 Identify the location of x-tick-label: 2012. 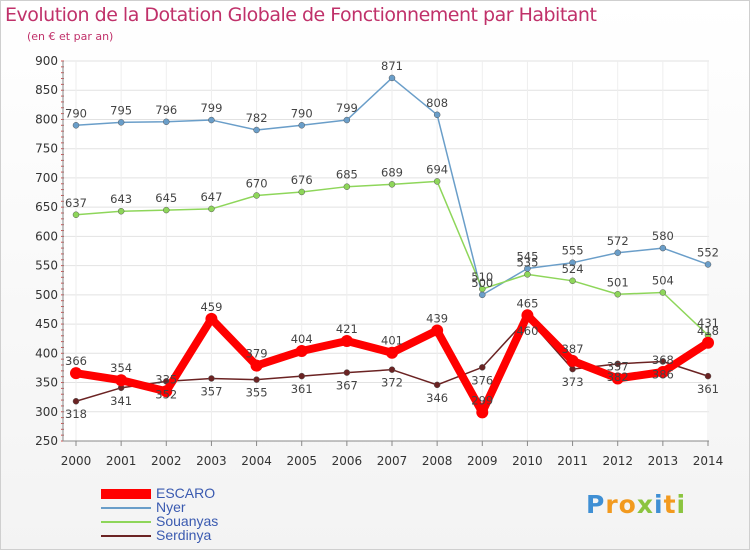
(617, 461).